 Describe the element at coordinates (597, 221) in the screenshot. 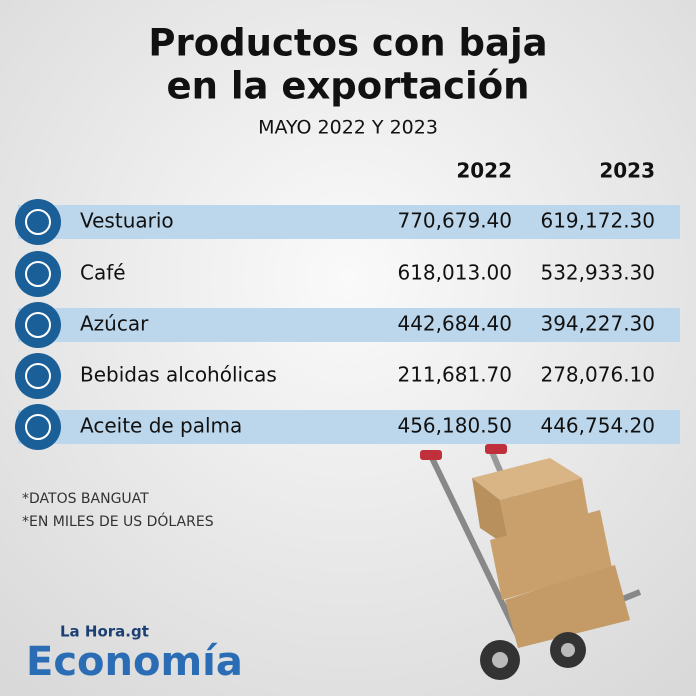

I see `cell-value: 619,172.30` at that location.